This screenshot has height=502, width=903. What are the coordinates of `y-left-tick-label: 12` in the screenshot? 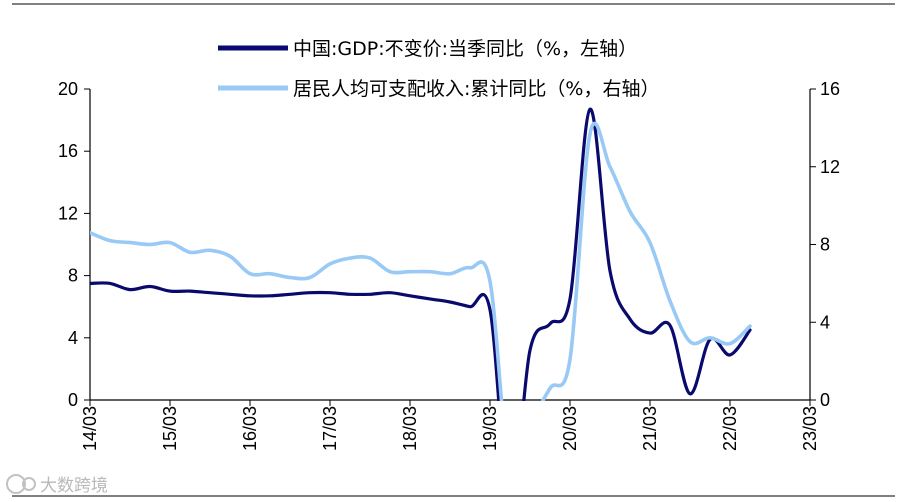 It's located at (68, 213).